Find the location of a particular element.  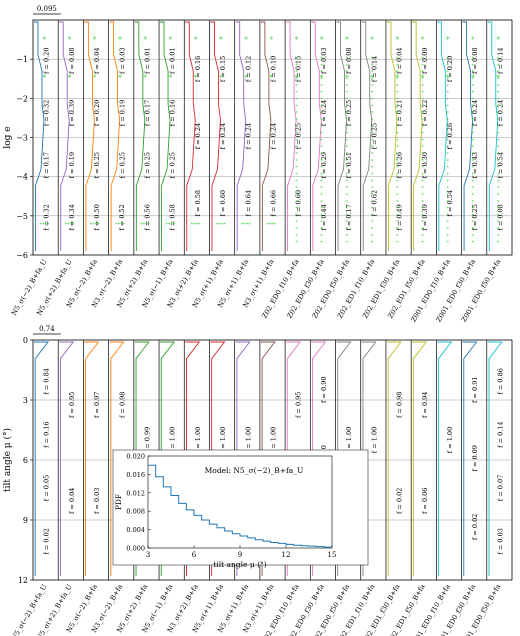

inset-y-tick-label: 0.016 is located at coordinates (135, 475).